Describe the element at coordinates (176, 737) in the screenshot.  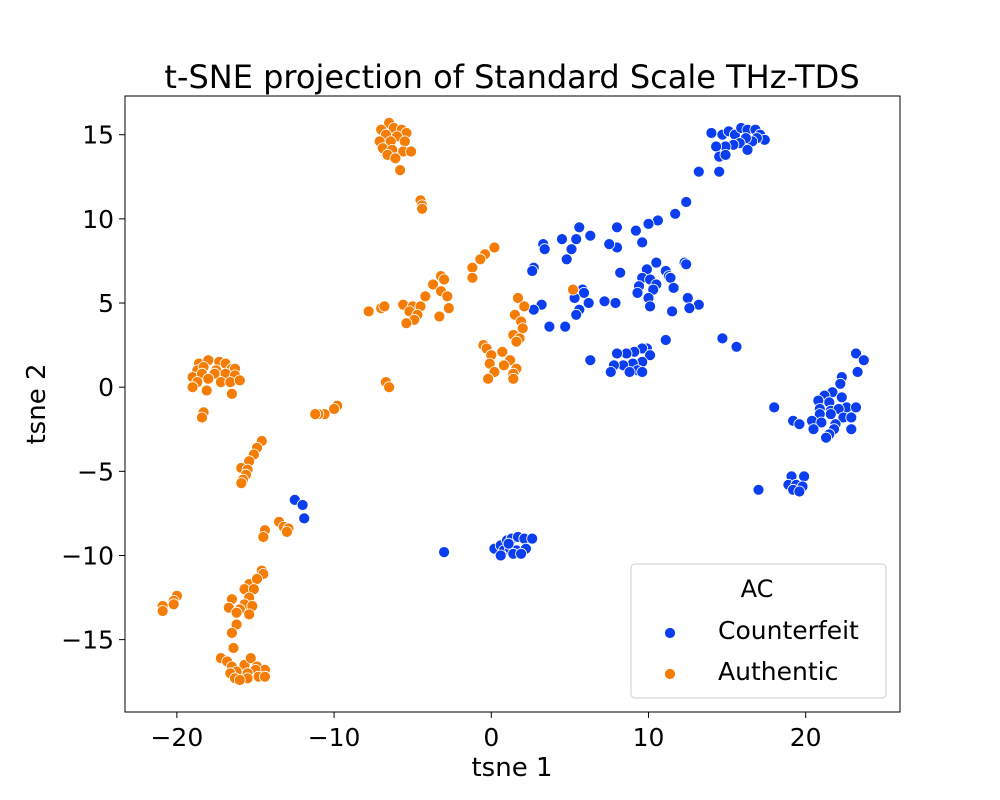
I see `x-tick-label: −20` at that location.